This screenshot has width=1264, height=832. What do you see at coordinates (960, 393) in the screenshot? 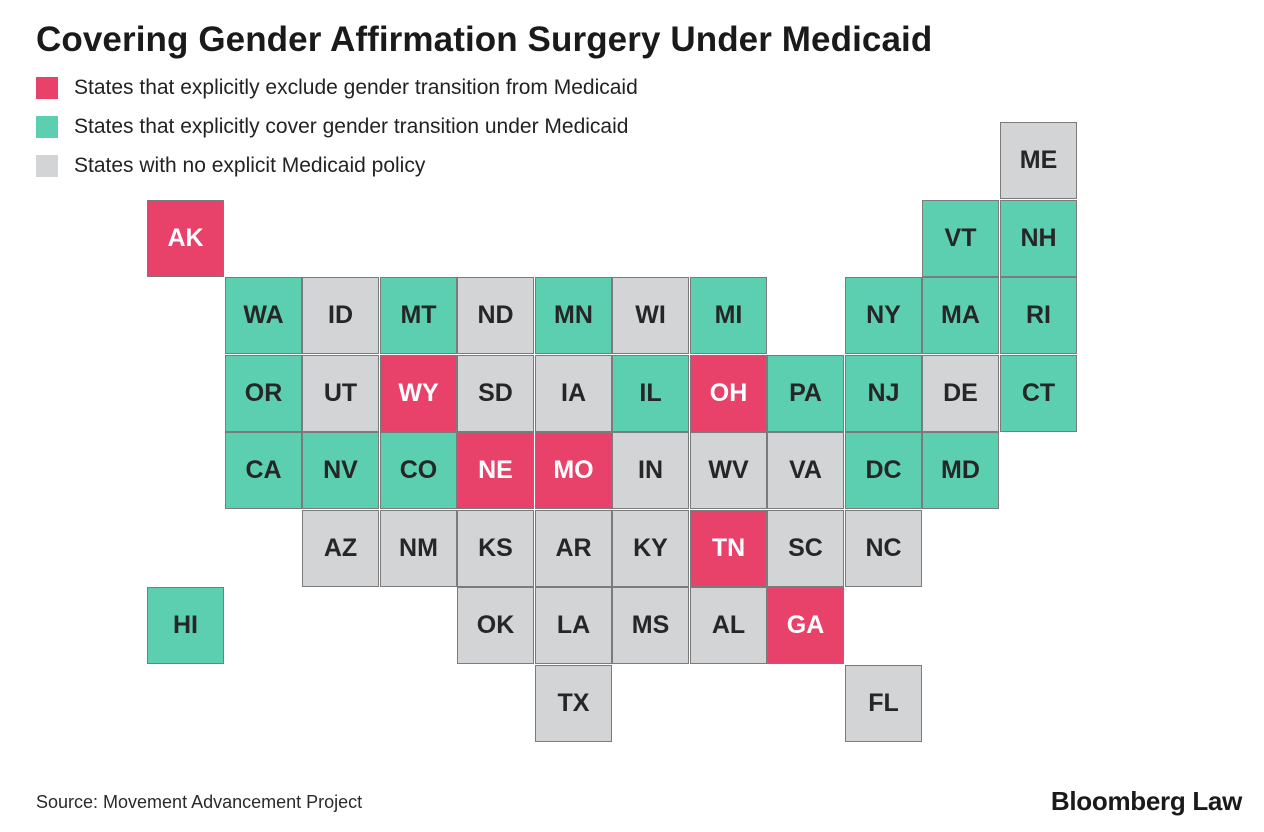
I see `state-tile-de: DE` at bounding box center [960, 393].